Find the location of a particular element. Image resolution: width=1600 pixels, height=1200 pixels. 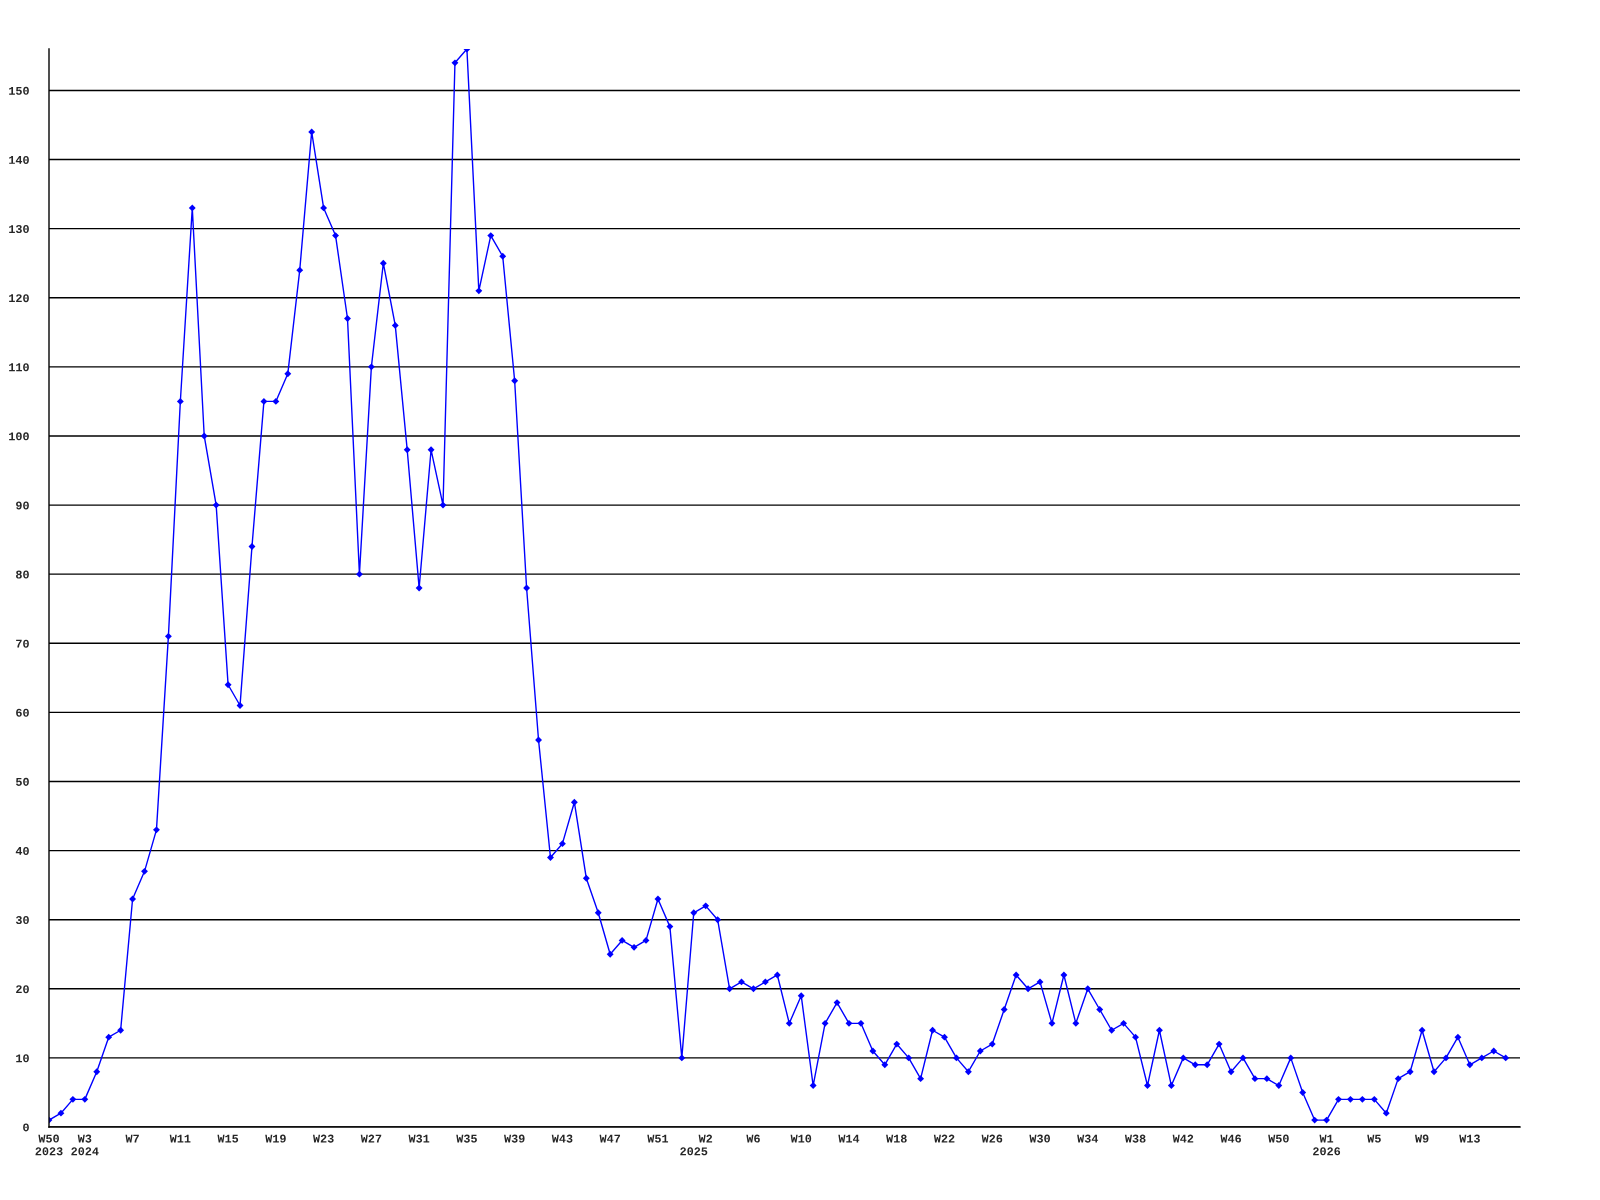

x-tick-label: W2 is located at coordinates (705, 1138).